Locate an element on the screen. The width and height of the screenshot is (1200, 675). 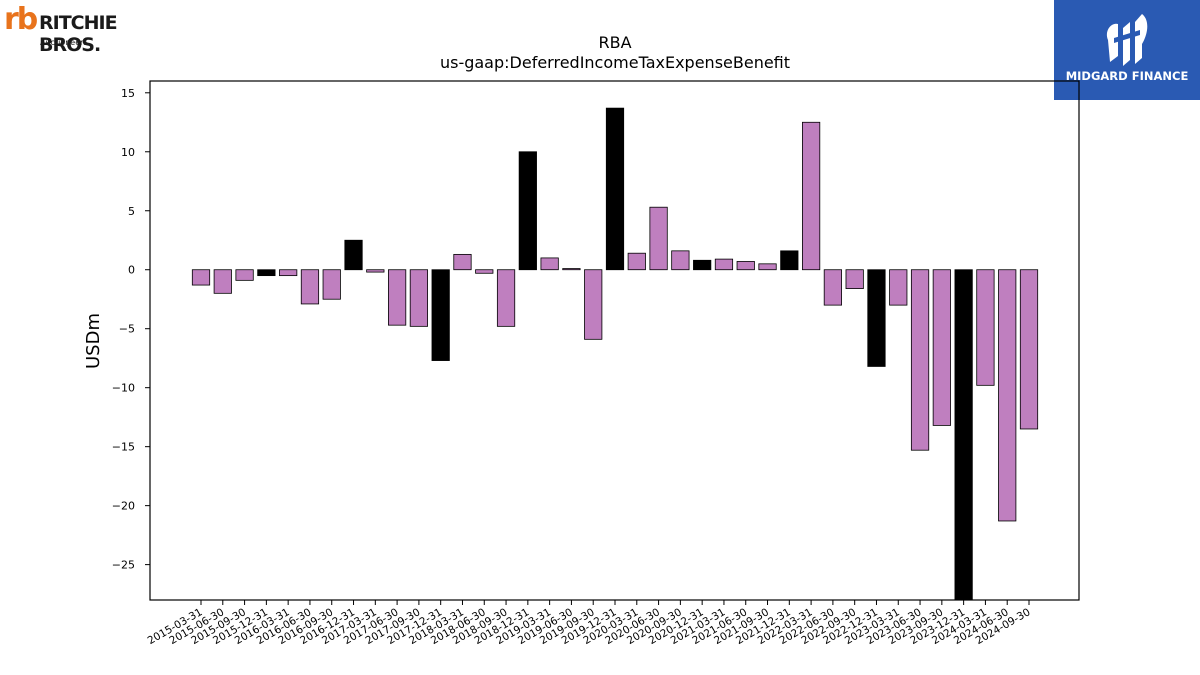
y-axis-label: USDm is located at coordinates (93, 341).